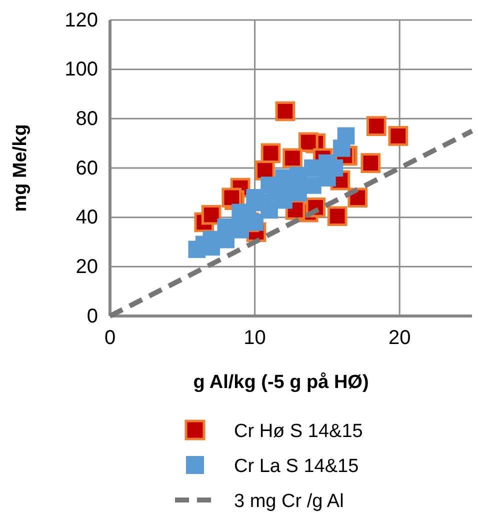 Image resolution: width=478 pixels, height=513 pixels. I want to click on y-axis-title: mg Me/kg, so click(20, 168).